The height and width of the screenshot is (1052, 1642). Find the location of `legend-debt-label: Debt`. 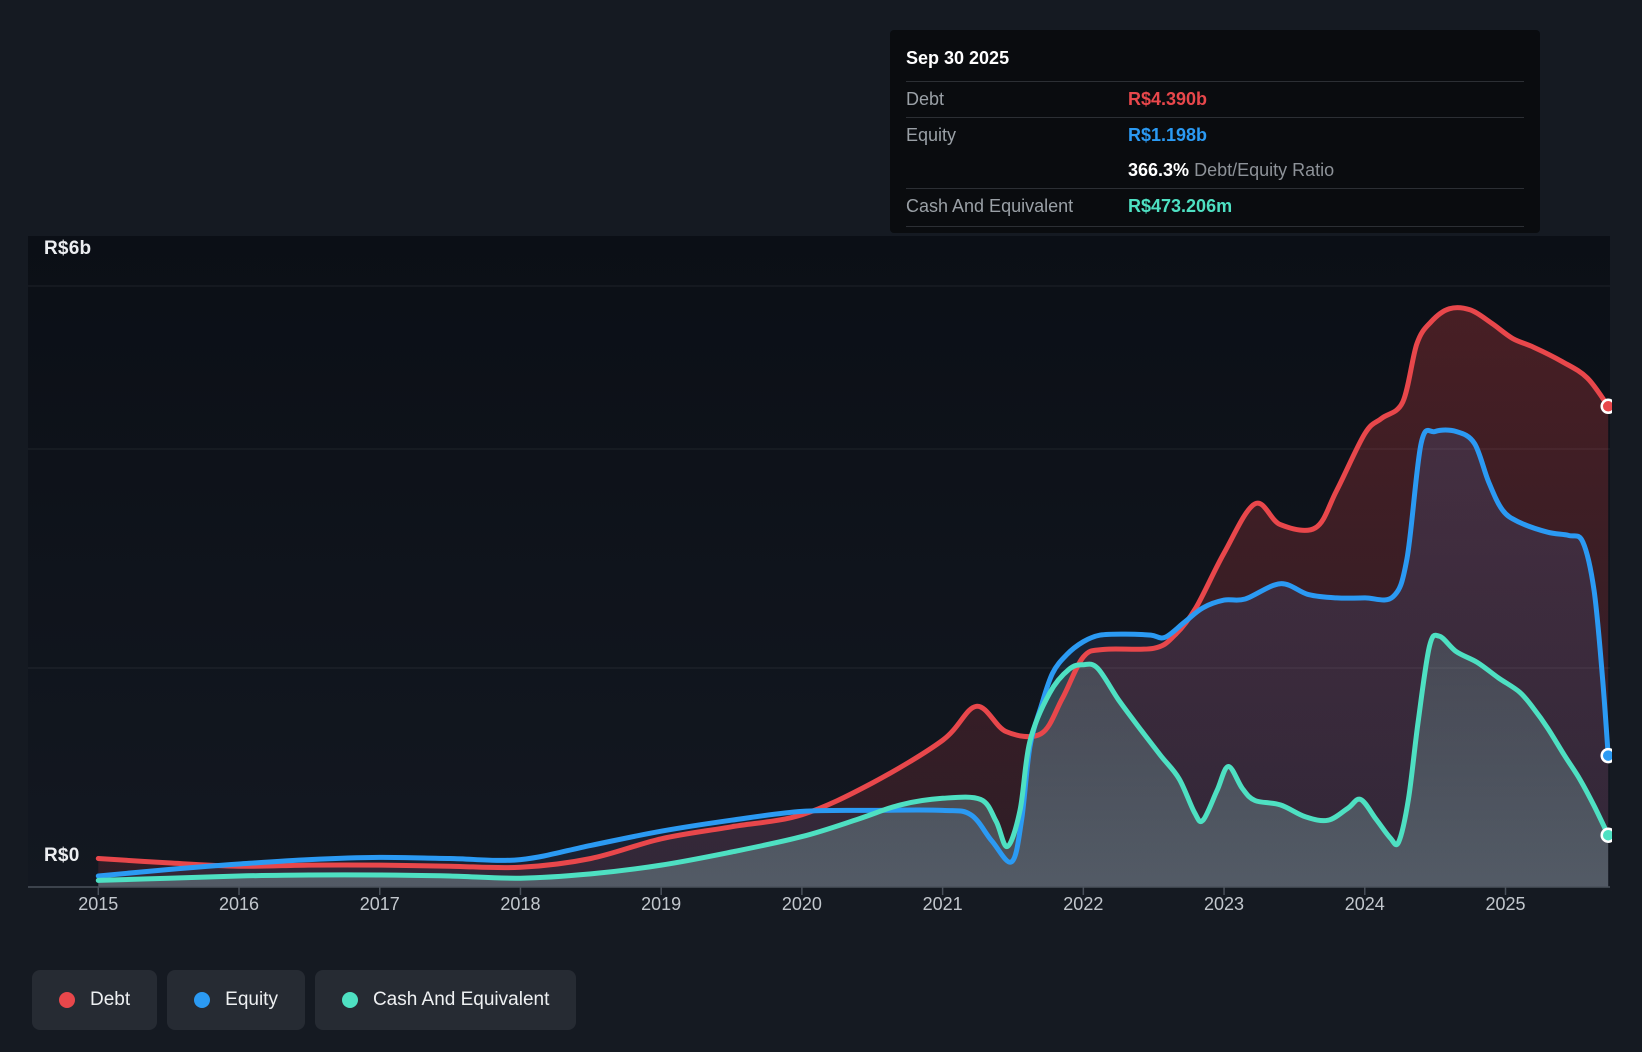

legend-debt-label: Debt is located at coordinates (110, 999).